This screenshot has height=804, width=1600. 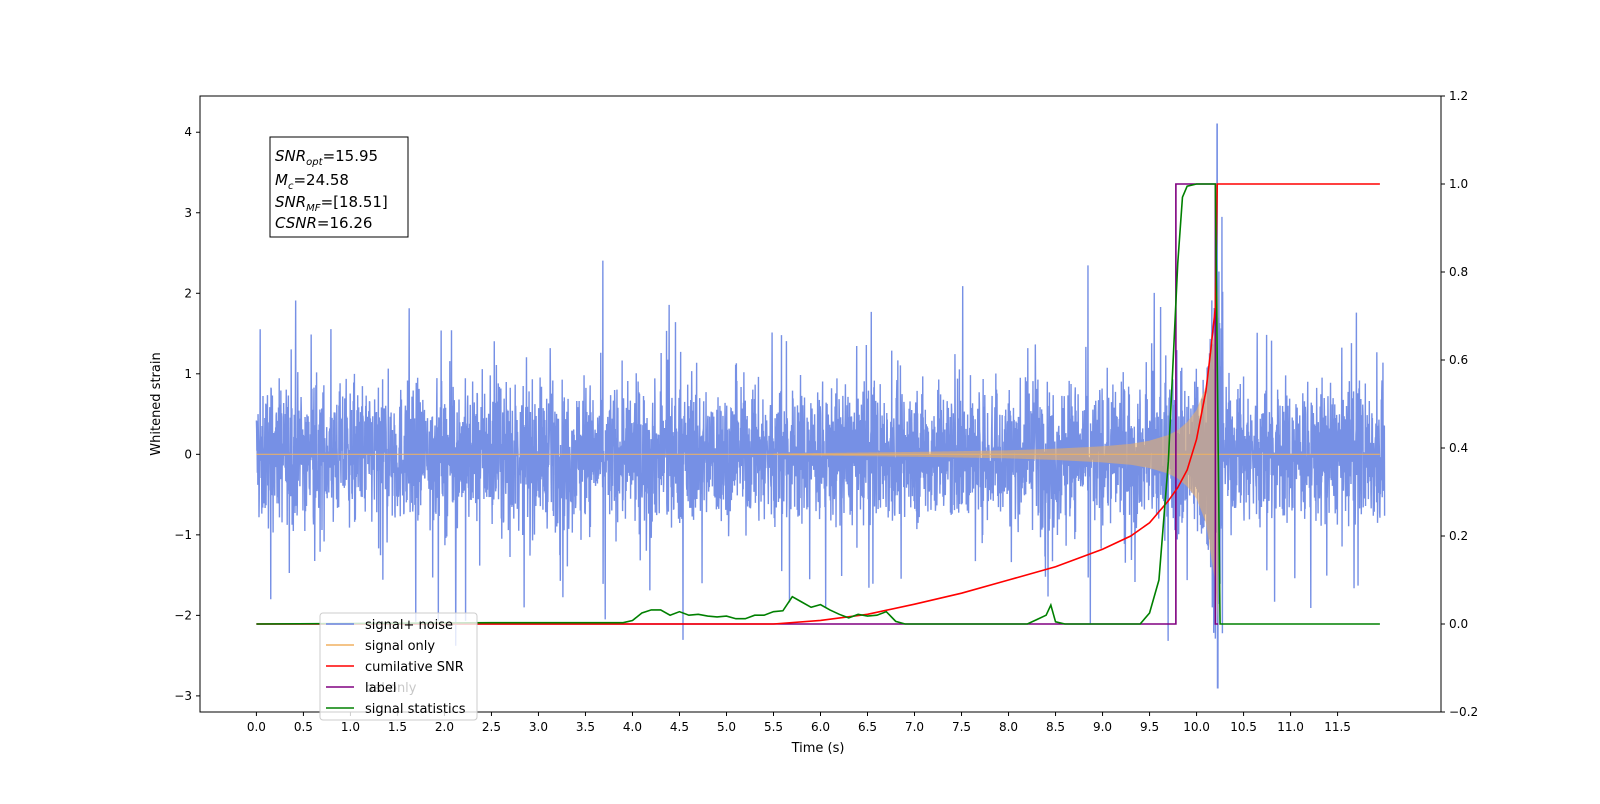 I want to click on legend-label-noise: signal+ noise, so click(x=409, y=625).